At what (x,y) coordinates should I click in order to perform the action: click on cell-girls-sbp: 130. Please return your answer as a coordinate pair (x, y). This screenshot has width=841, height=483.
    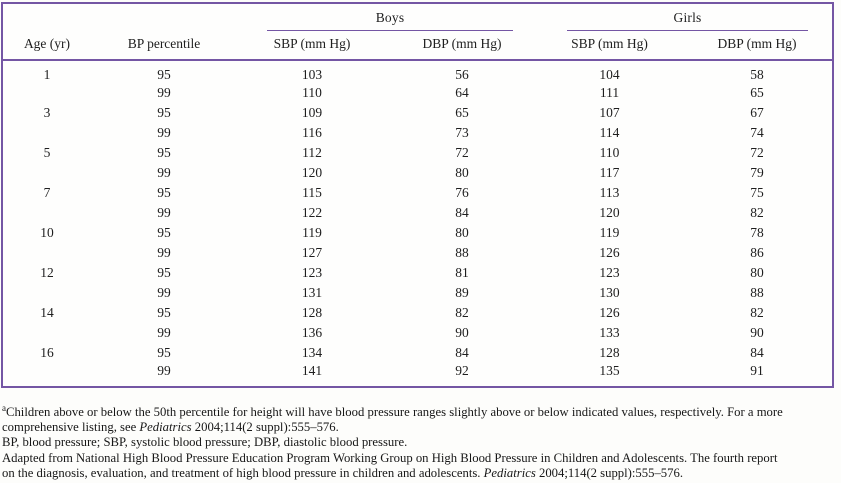
    Looking at the image, I should click on (609, 292).